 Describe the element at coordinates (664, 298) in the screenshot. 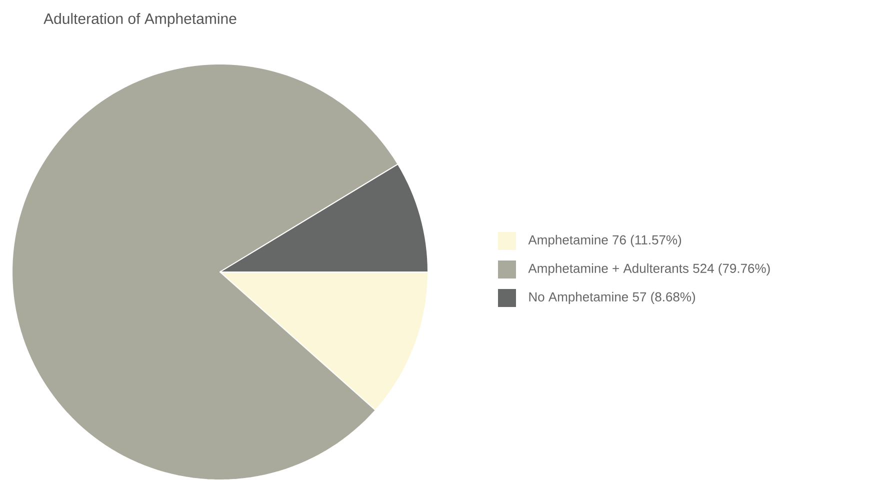

I see `data-label: 57 (8.68%)` at that location.